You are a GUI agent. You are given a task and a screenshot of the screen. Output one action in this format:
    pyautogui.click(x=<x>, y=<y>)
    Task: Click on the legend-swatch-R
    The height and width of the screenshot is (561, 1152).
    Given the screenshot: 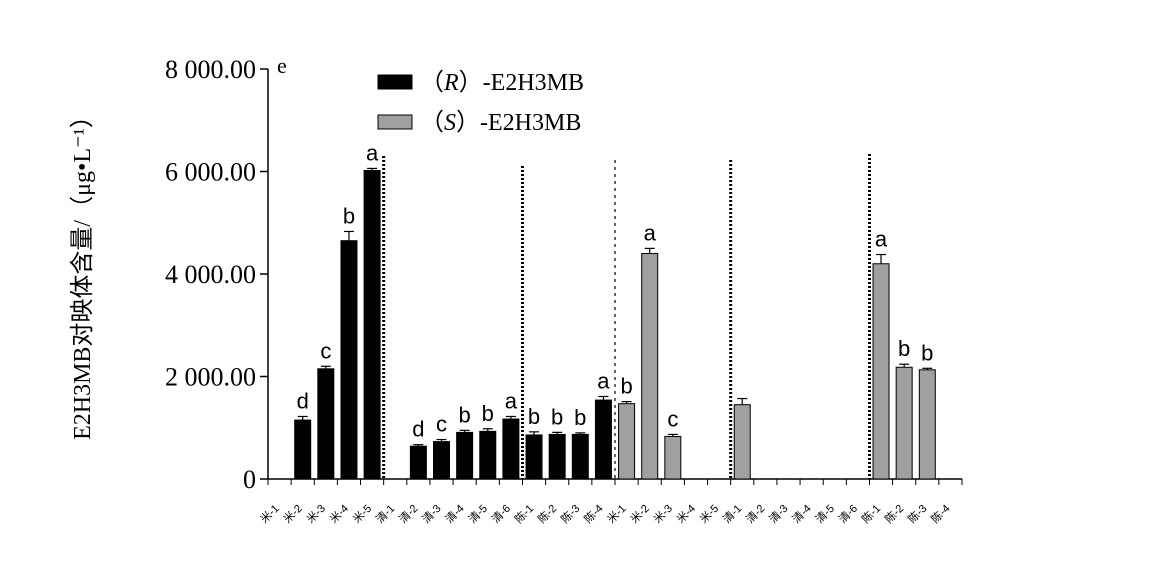 What is the action you would take?
    pyautogui.click(x=395, y=82)
    